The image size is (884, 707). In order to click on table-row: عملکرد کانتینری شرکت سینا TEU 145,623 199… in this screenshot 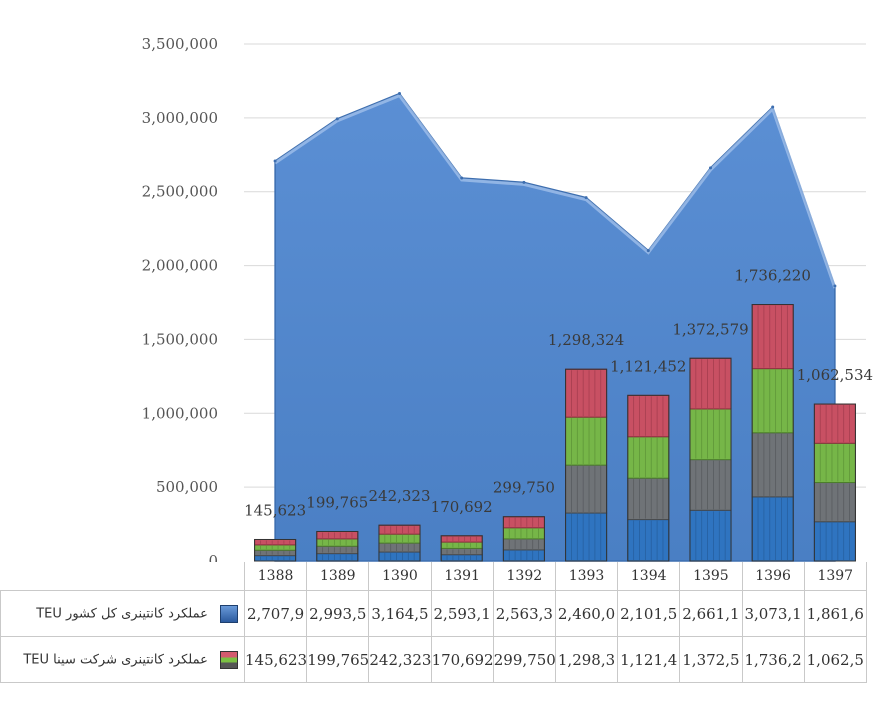, I will do `click(433, 659)`.